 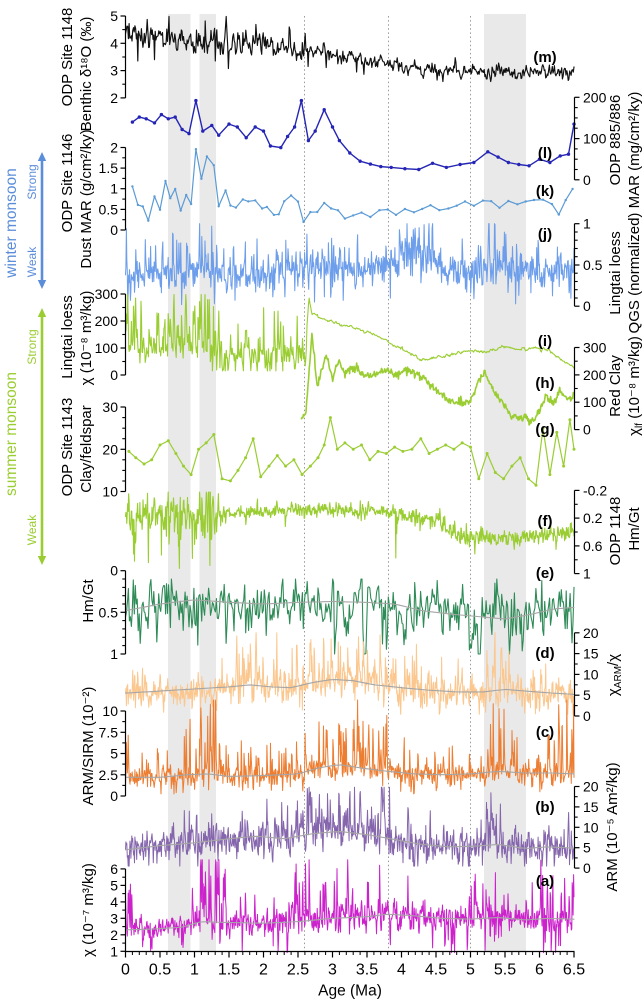 What do you see at coordinates (86, 198) in the screenshot?
I see `svg-text: Dust MAR (g/cm²/ky)` at bounding box center [86, 198].